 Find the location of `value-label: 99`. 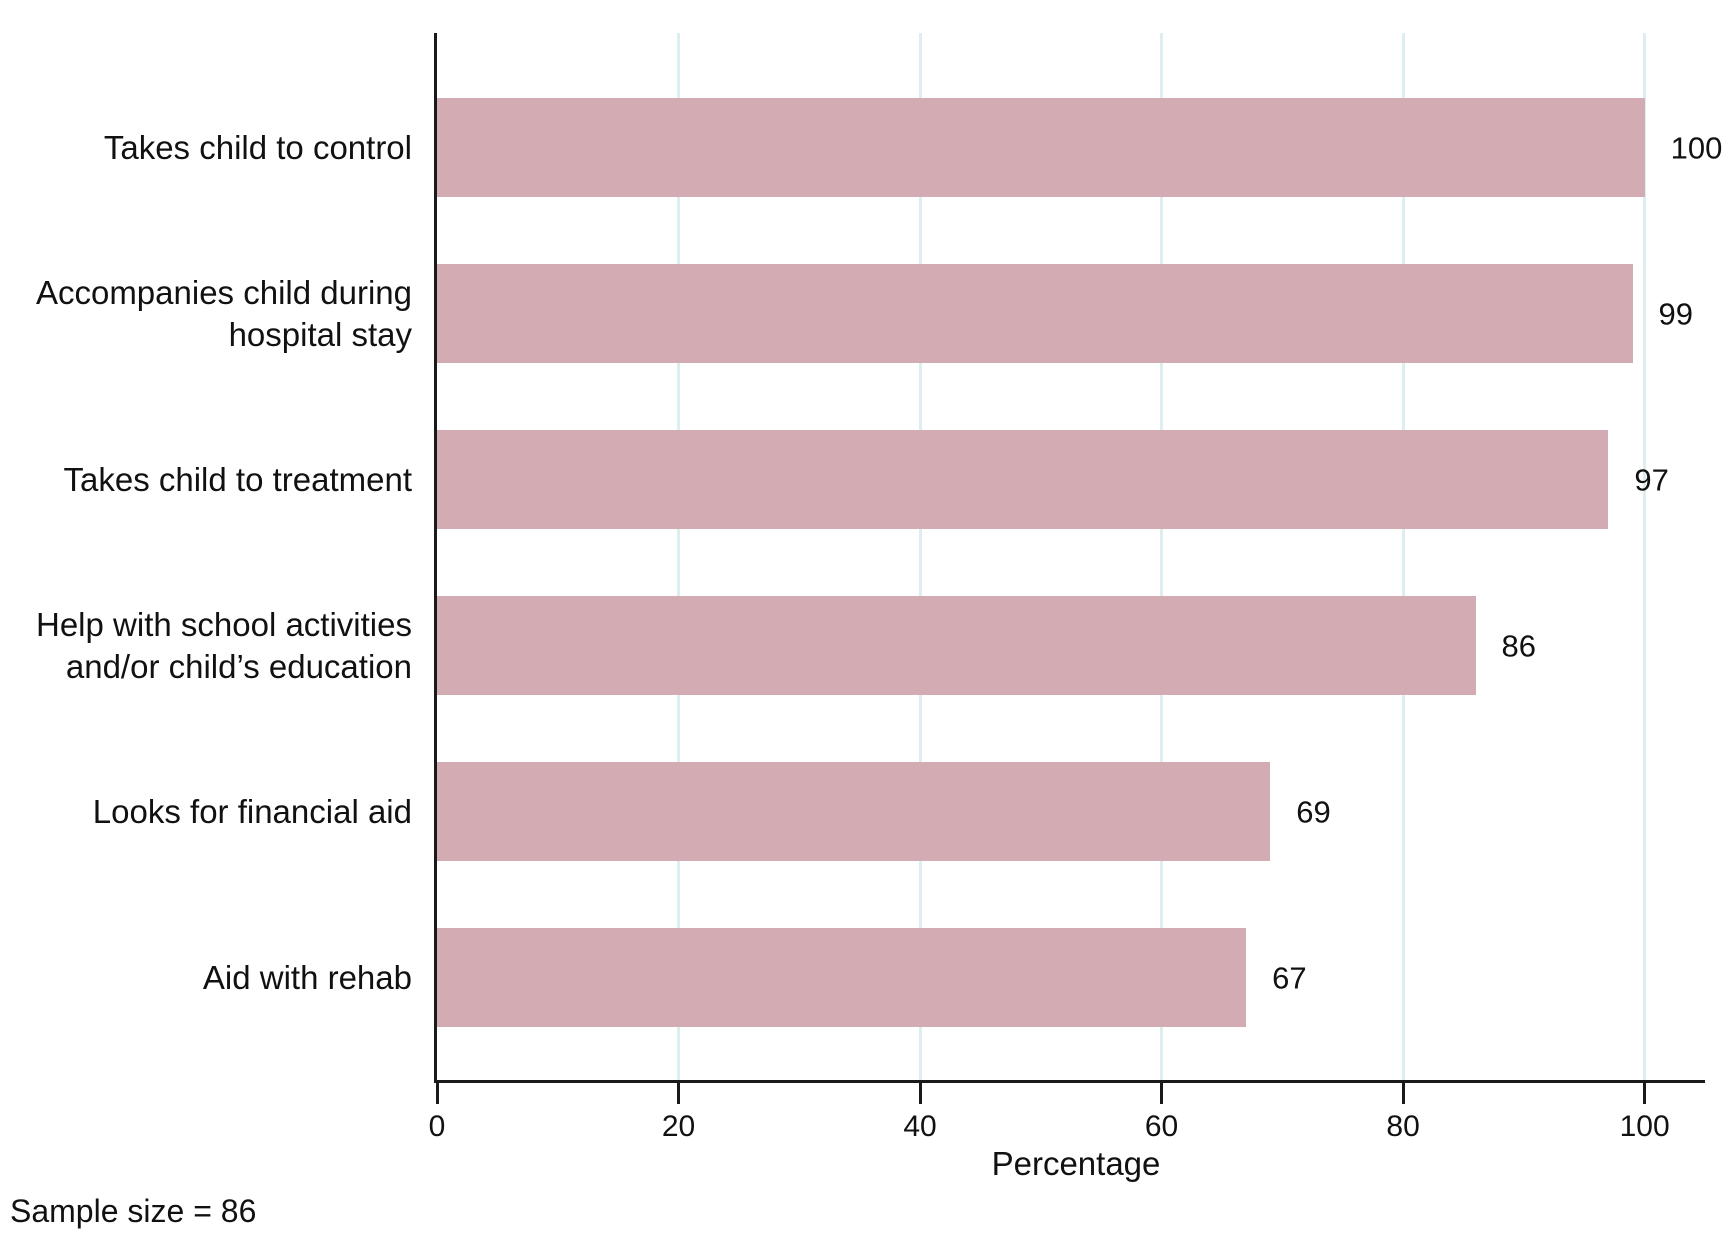

value-label: 99 is located at coordinates (1676, 313).